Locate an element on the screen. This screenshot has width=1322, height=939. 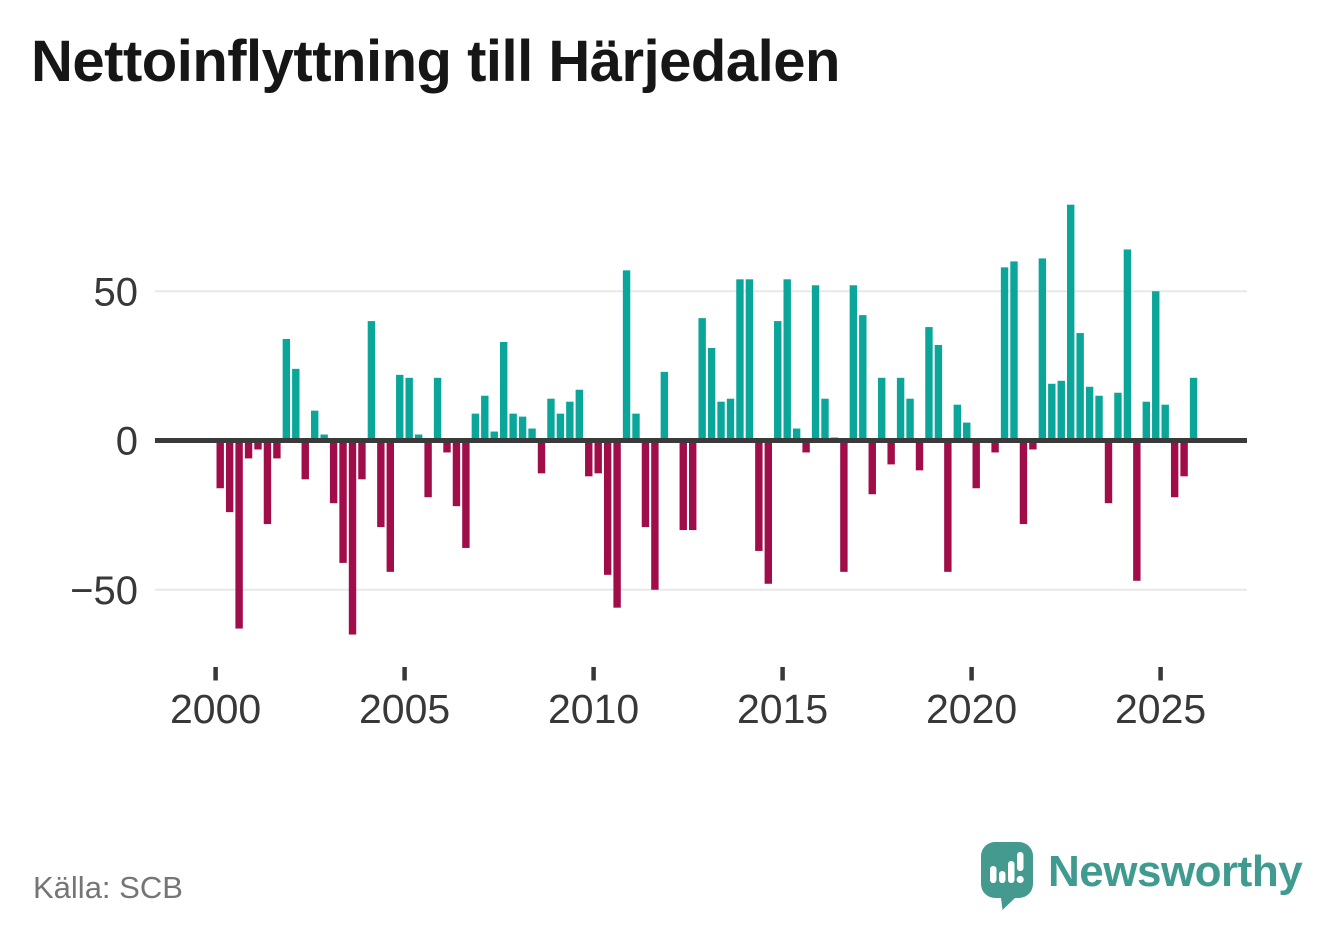
bar-2007Q3 is located at coordinates (504, 391).